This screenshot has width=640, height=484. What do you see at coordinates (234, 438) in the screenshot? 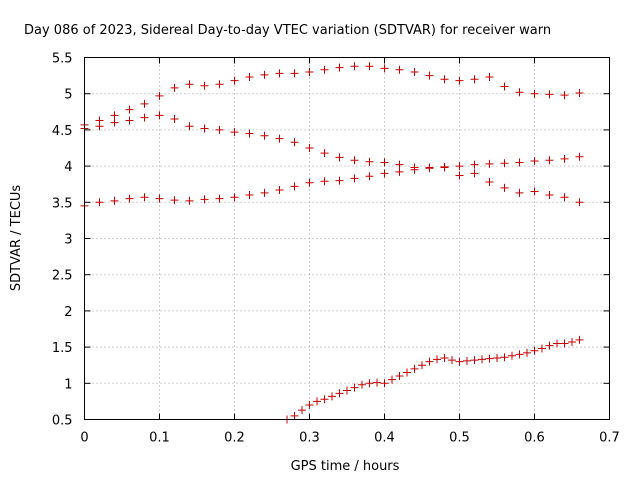
I see `x-tick-label: 0.2` at bounding box center [234, 438].